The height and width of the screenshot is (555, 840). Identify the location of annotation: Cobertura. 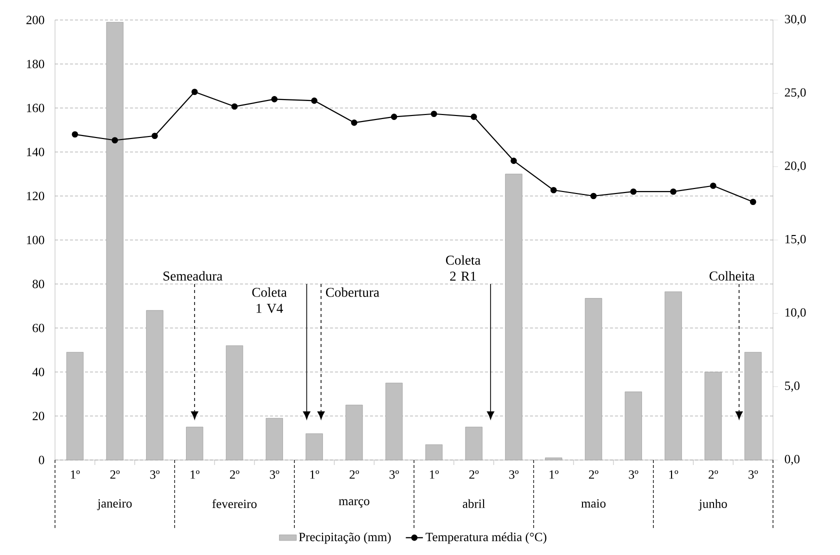
(353, 292).